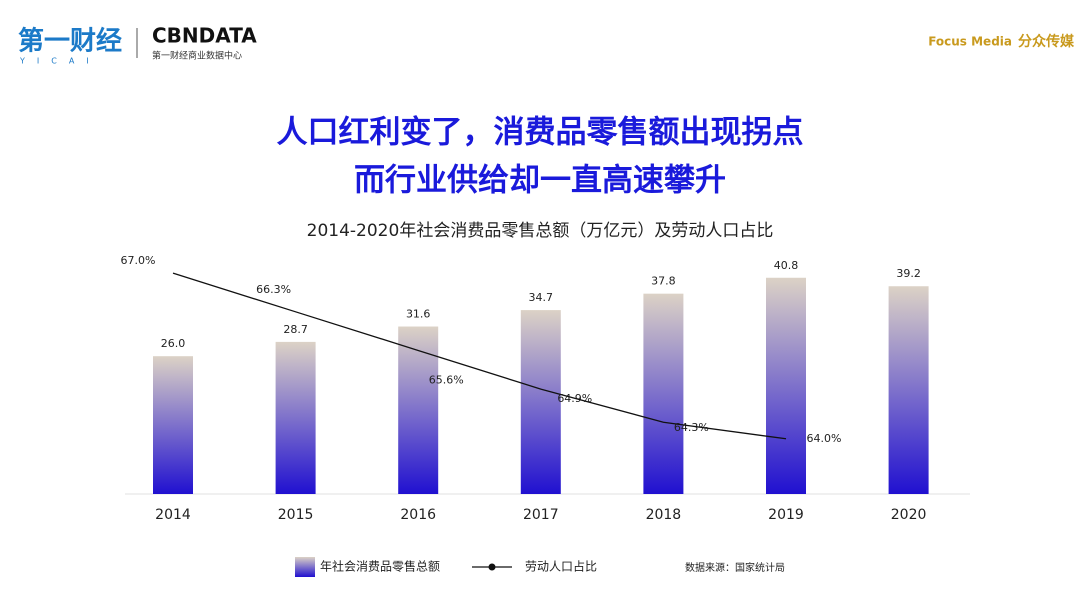 The image size is (1080, 605). Describe the element at coordinates (1046, 41) in the screenshot. I see `logo-focus-cn: 分众传媒` at that location.